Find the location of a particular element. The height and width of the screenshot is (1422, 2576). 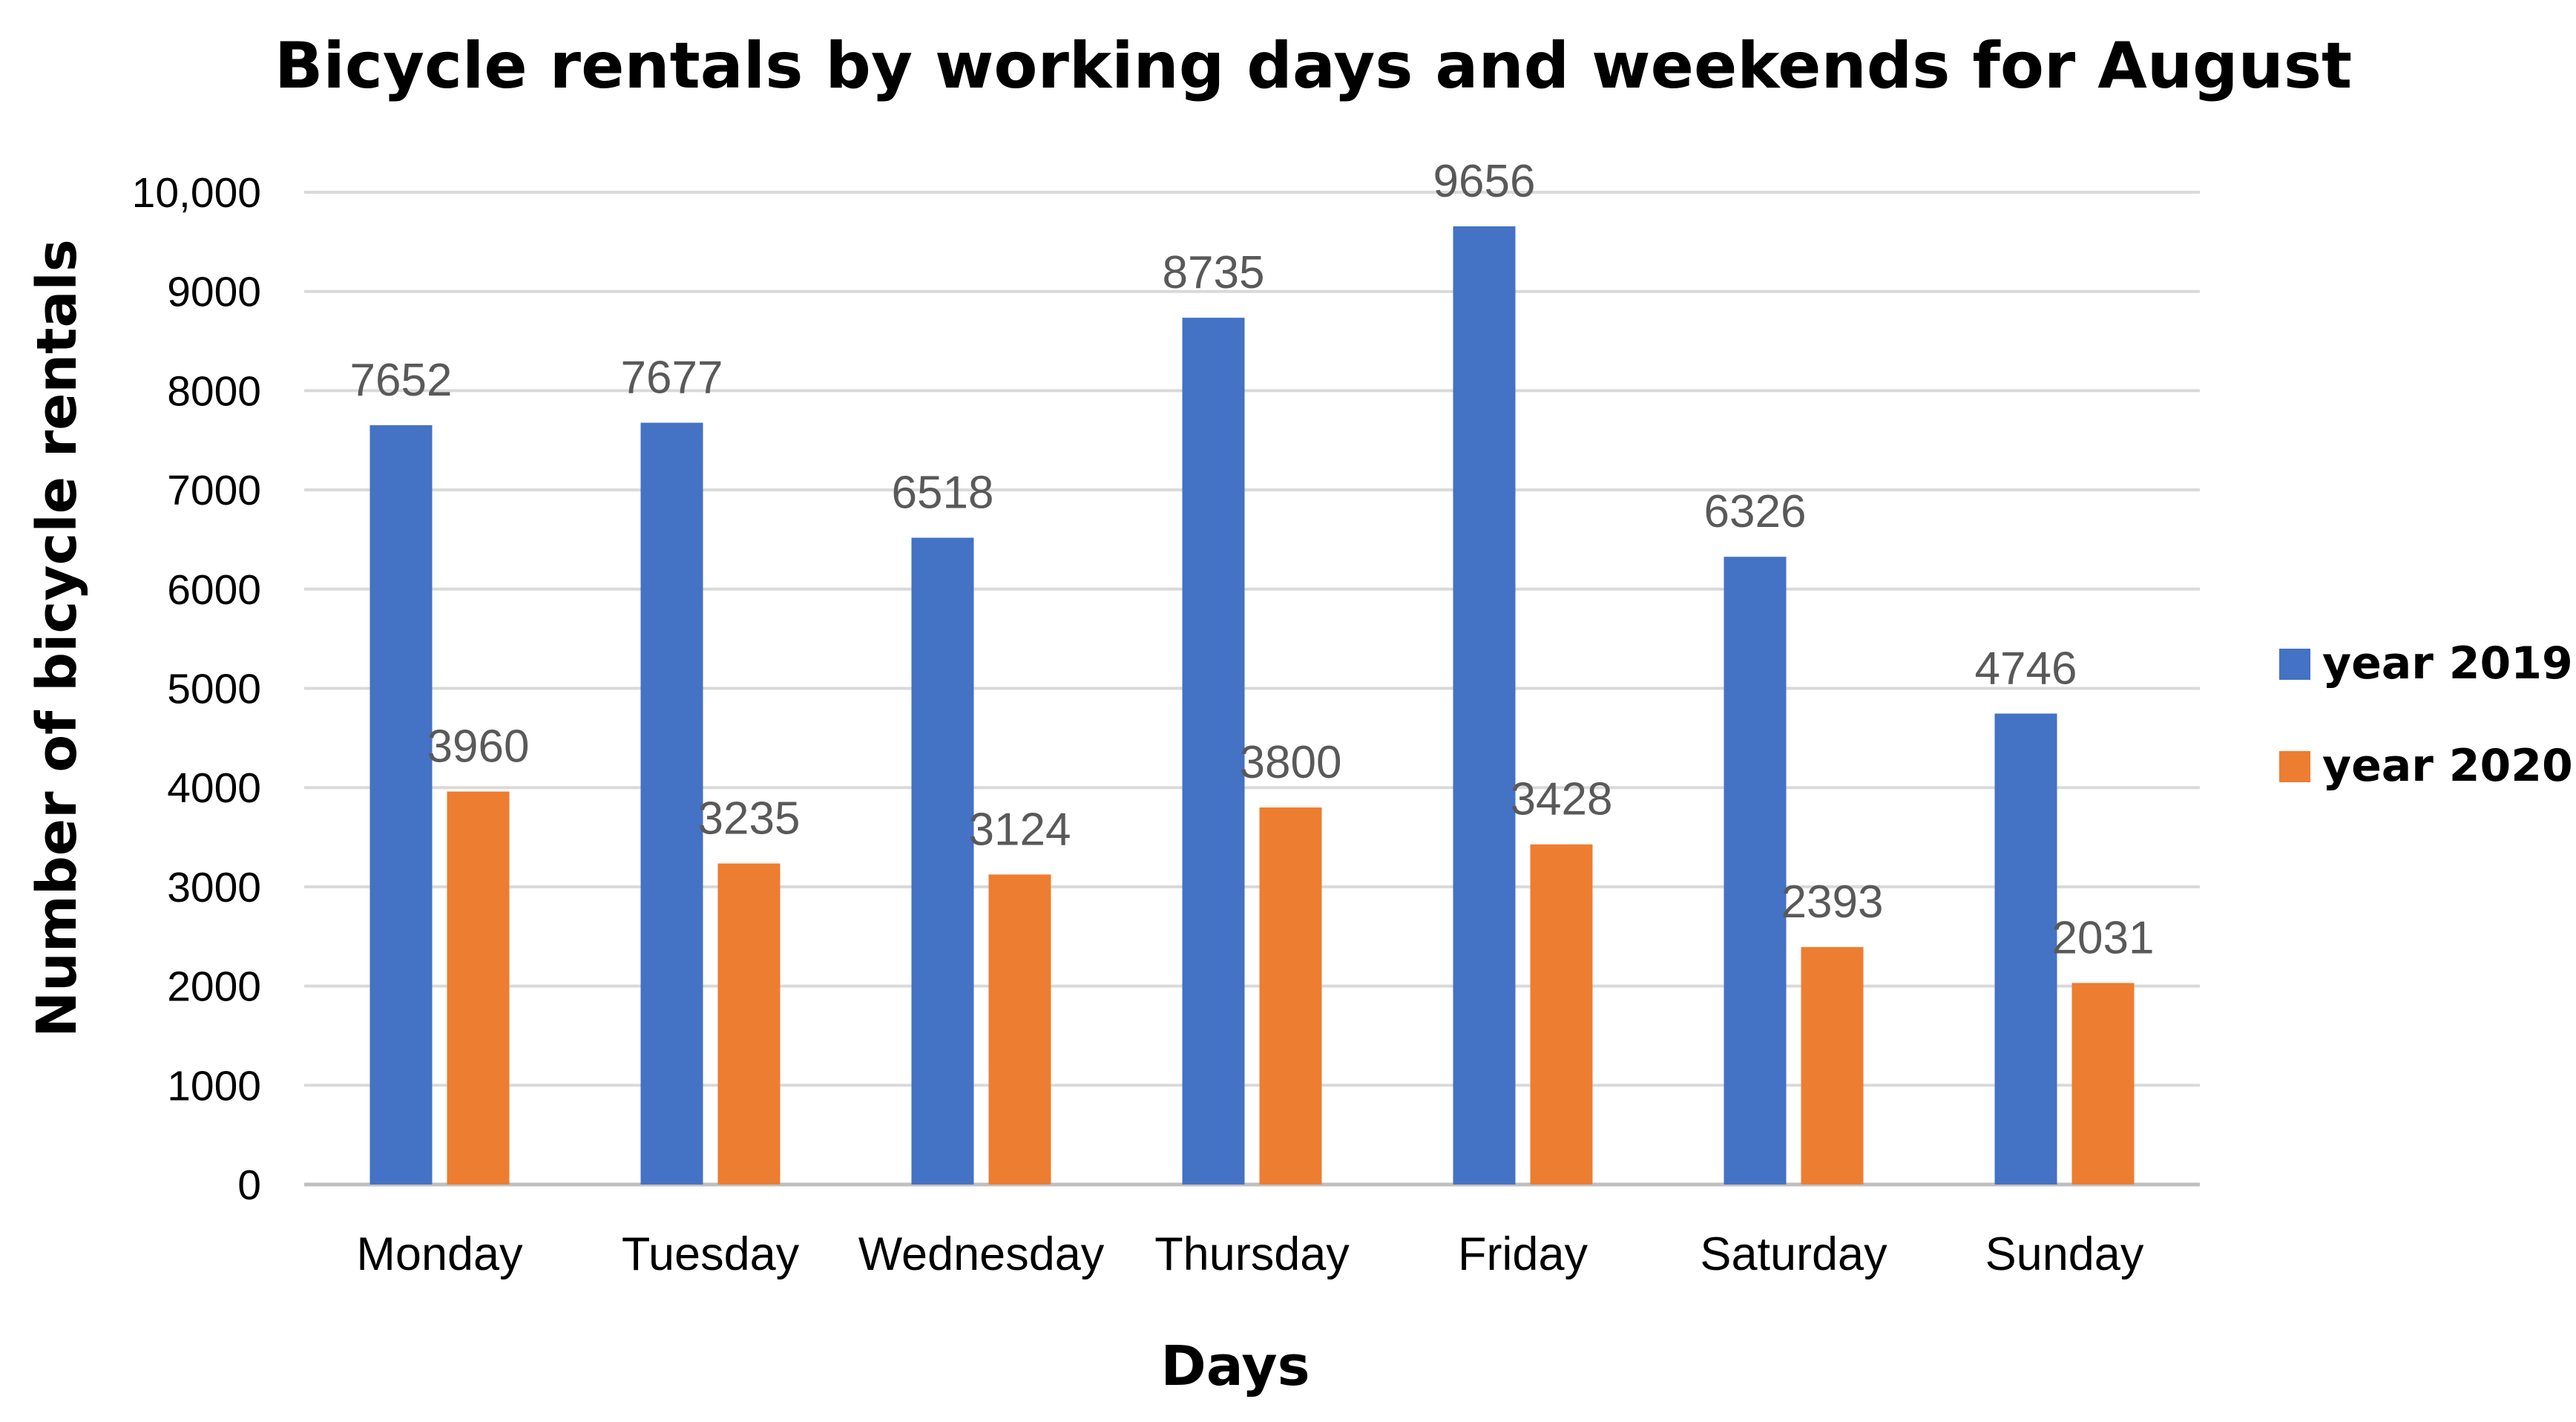

x-category-label: Tuesday is located at coordinates (711, 1254).